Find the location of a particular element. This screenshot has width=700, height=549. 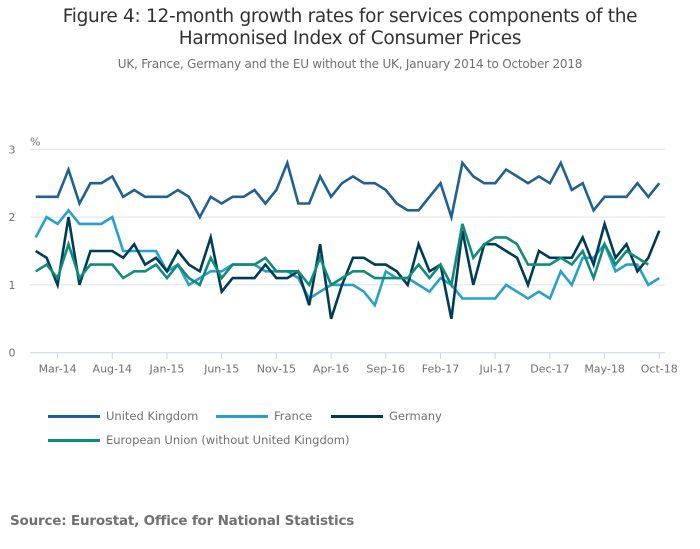

legend-item-united-kingdom: United Kingdom is located at coordinates (123, 416).